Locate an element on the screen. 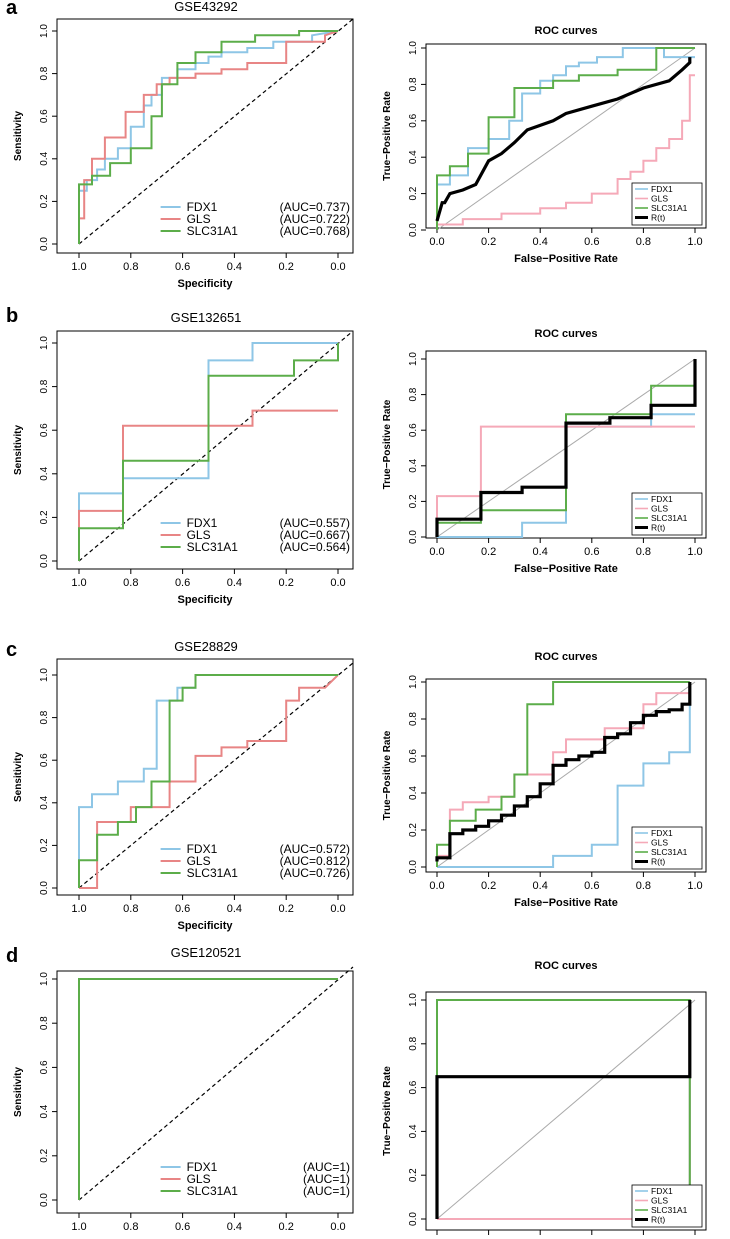  roc-curve-rt is located at coordinates (563, 139).